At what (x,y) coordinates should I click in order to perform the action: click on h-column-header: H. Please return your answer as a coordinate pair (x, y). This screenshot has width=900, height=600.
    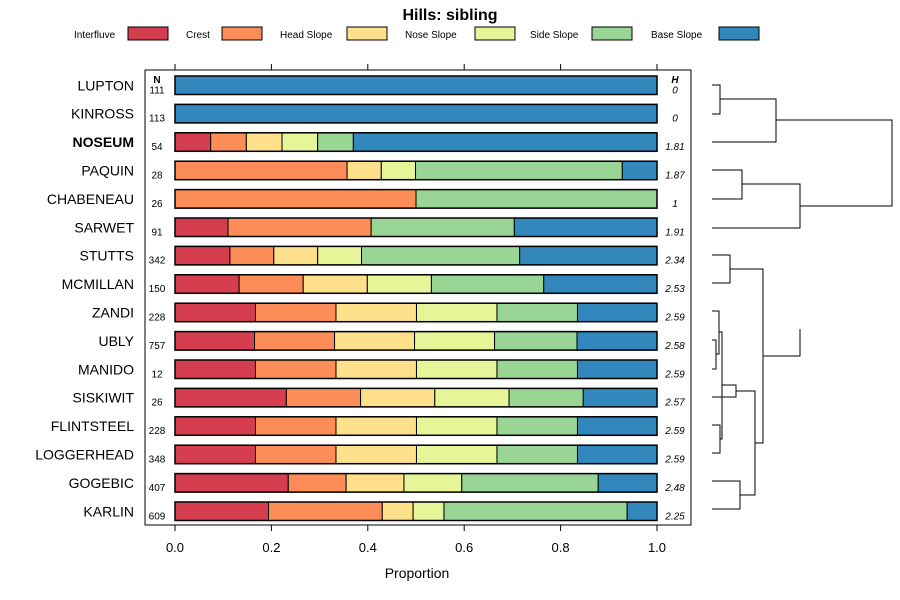
    Looking at the image, I should click on (675, 80).